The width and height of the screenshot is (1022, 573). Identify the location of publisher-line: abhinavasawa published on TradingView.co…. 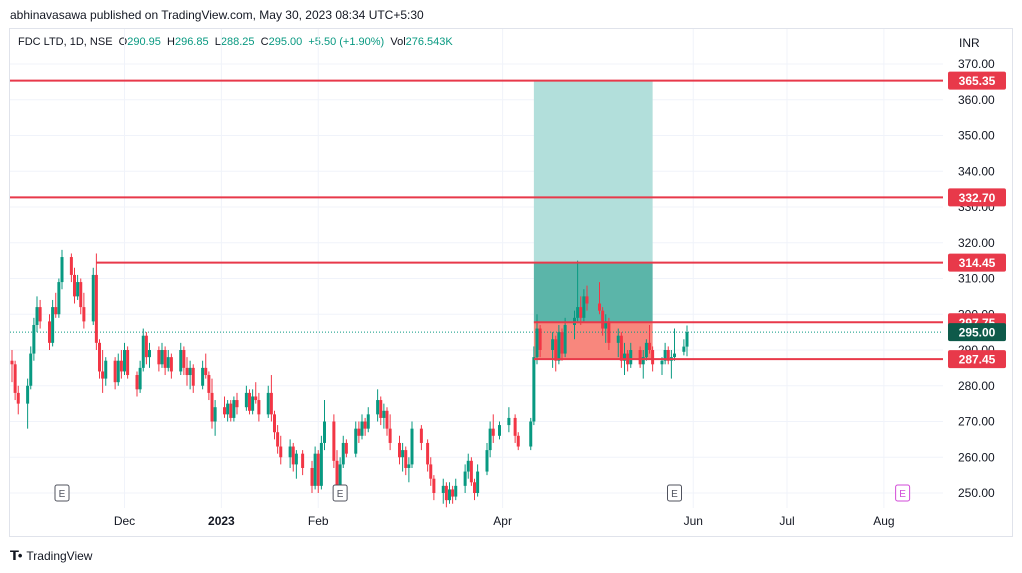
(217, 15).